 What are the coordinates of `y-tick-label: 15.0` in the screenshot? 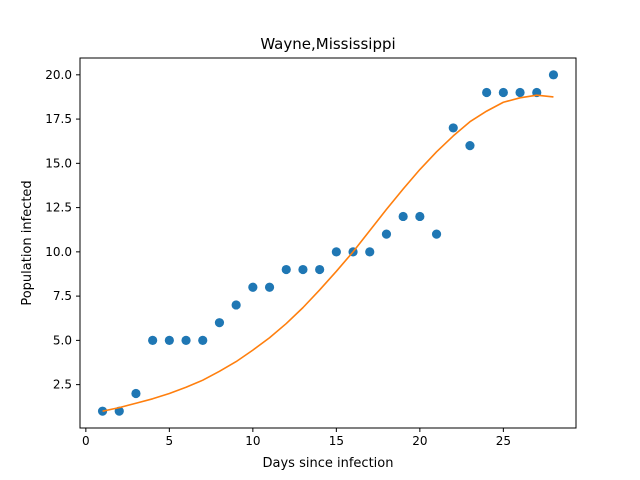 It's located at (58, 163).